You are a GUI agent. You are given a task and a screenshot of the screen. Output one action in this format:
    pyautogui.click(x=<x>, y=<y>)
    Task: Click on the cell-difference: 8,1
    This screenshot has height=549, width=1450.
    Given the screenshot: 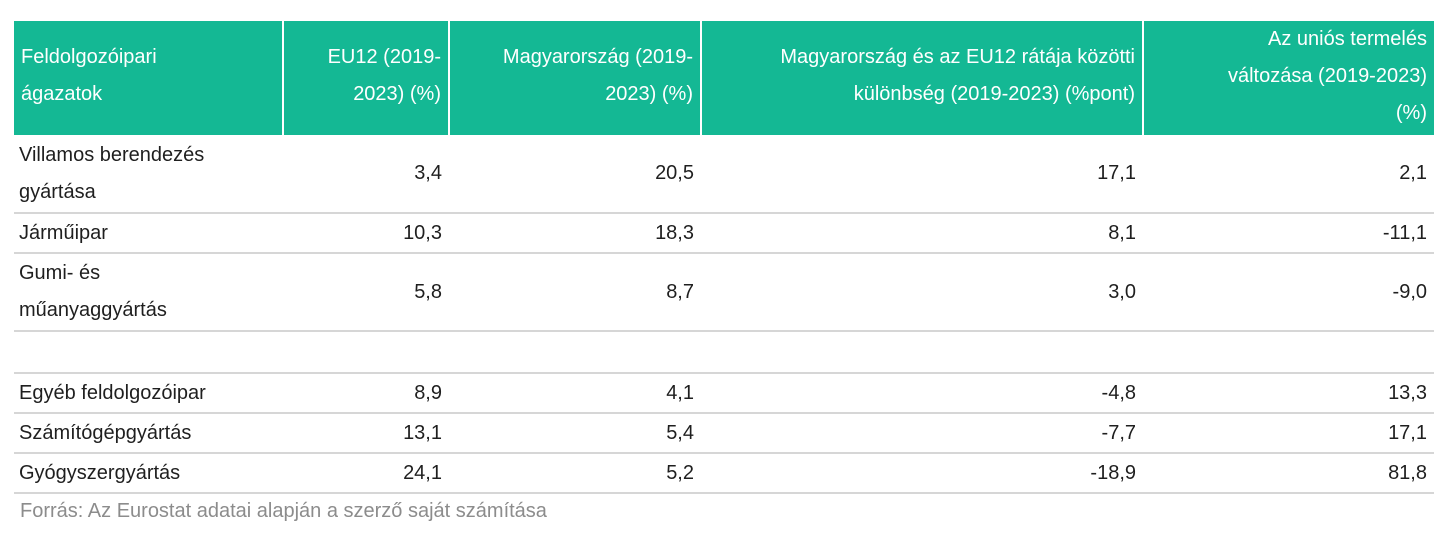 What is the action you would take?
    pyautogui.click(x=922, y=233)
    